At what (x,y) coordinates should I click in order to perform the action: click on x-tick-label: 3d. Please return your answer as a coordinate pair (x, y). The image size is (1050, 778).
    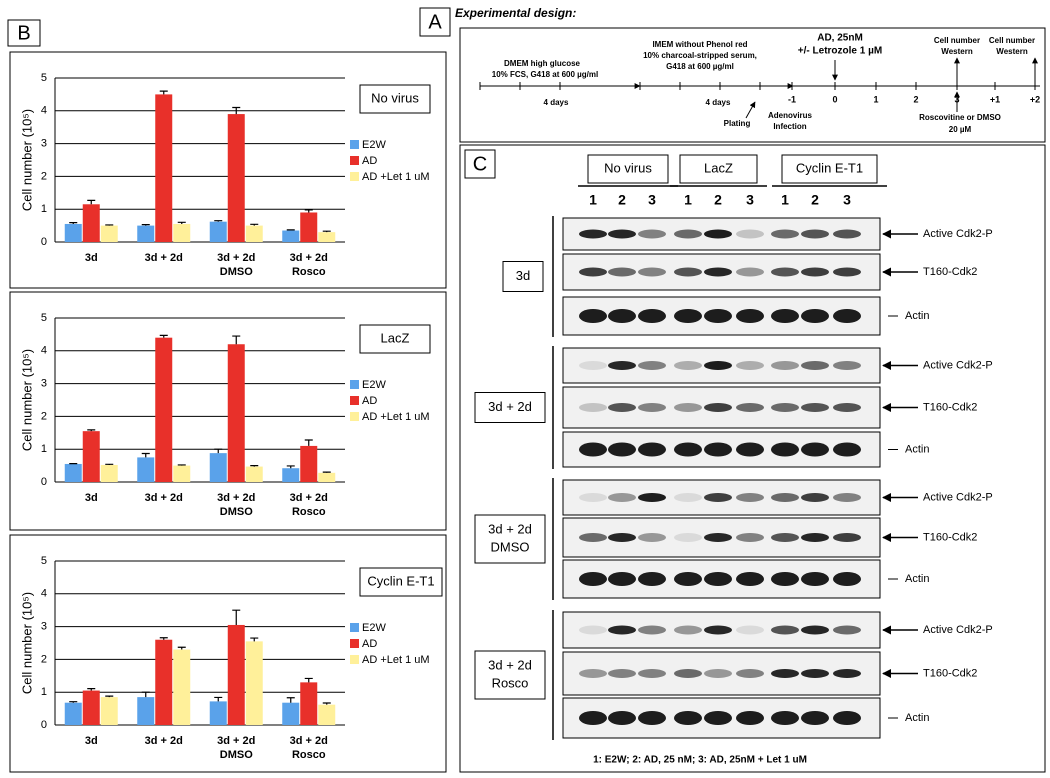
    Looking at the image, I should click on (91, 258).